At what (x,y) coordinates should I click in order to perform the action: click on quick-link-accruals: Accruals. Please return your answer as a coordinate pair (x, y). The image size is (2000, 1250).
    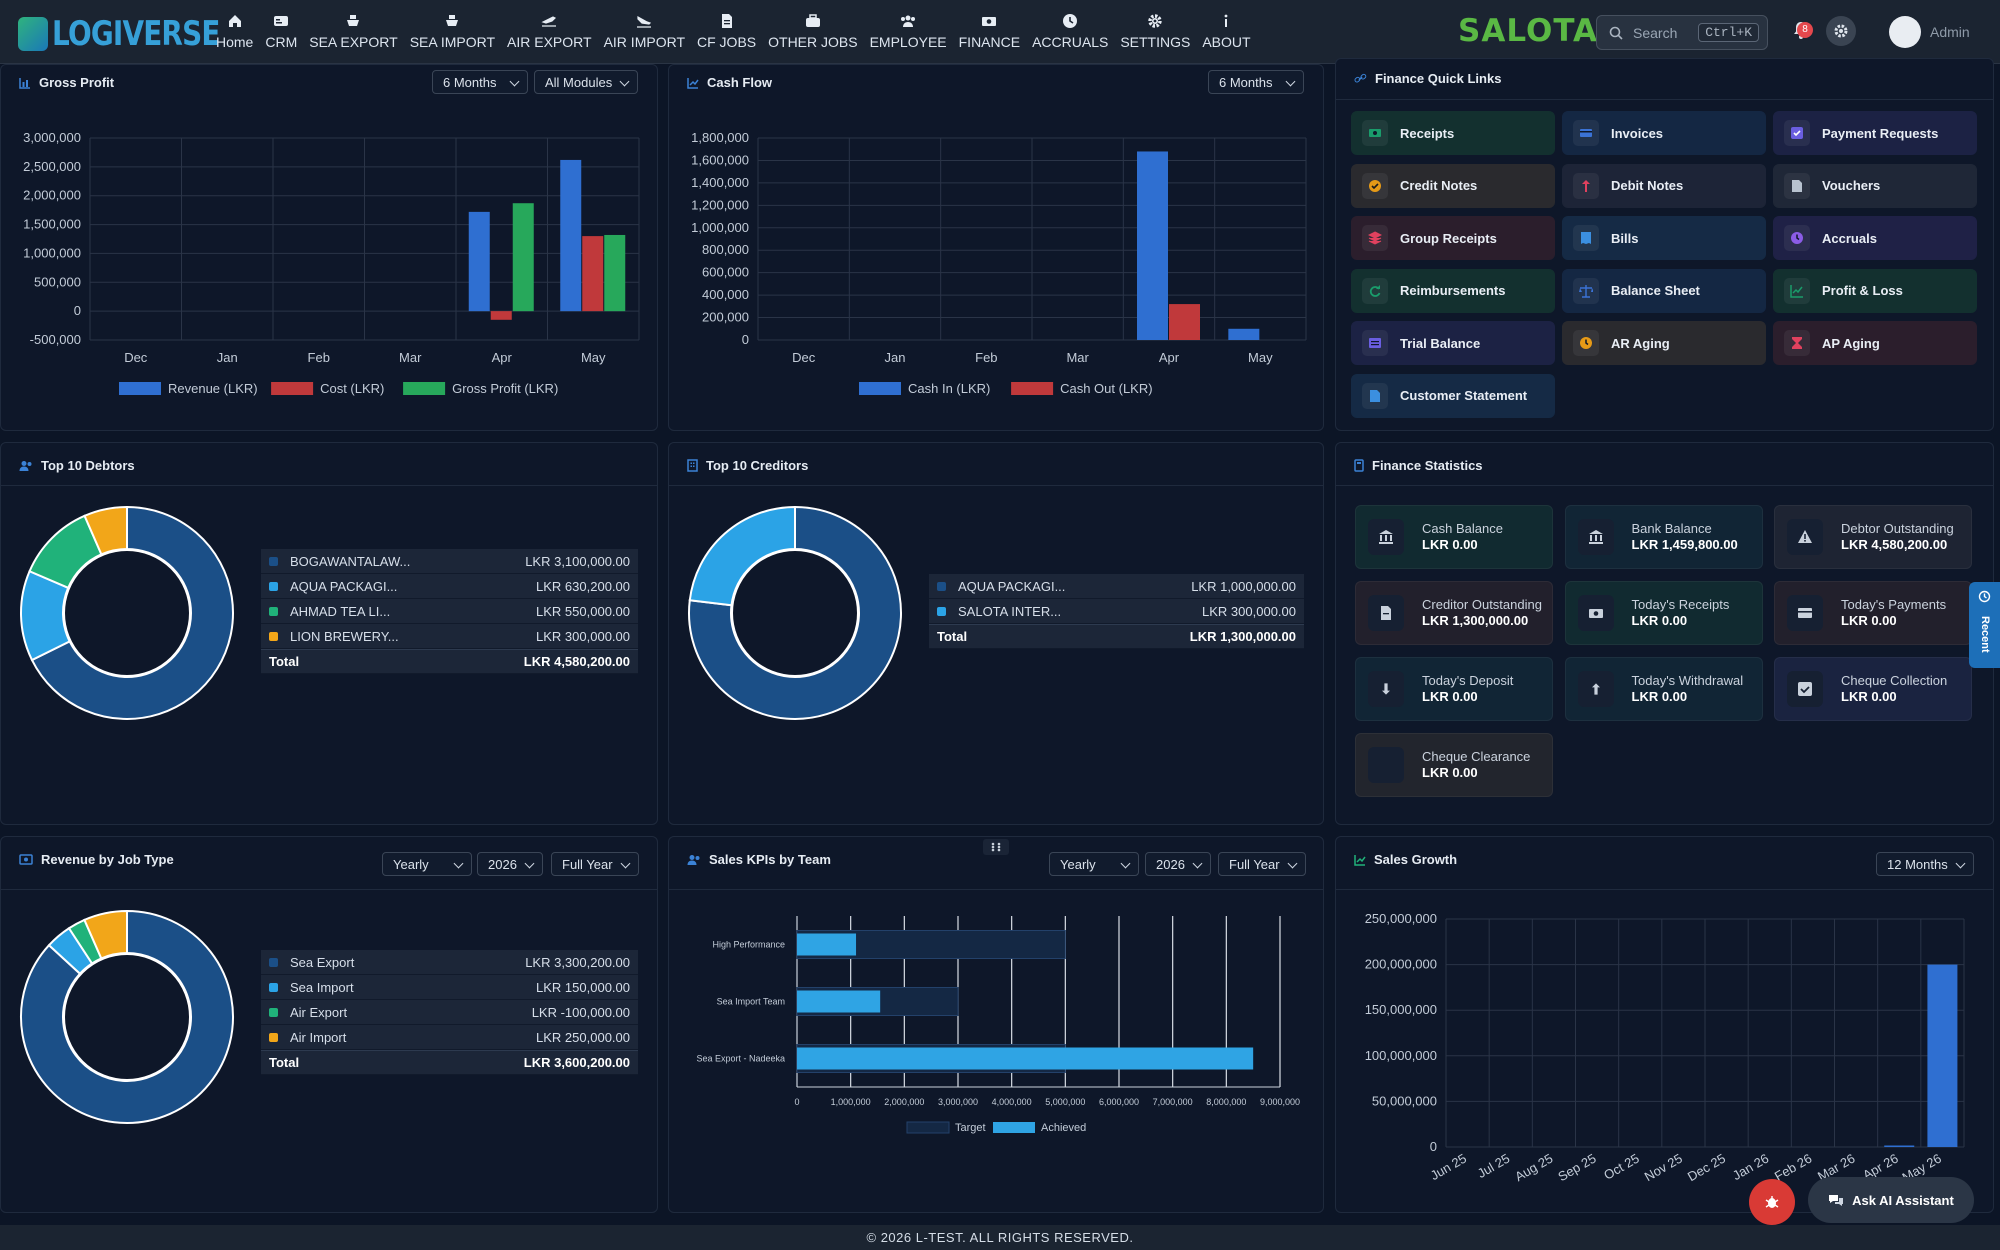
    Looking at the image, I should click on (1875, 238).